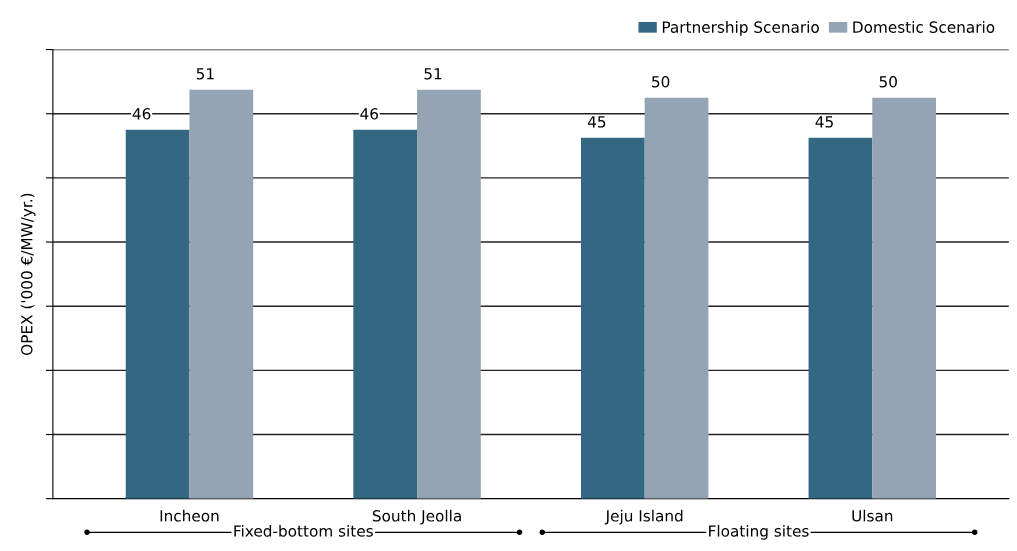  I want to click on x-tick-label: Incheon, so click(189, 515).